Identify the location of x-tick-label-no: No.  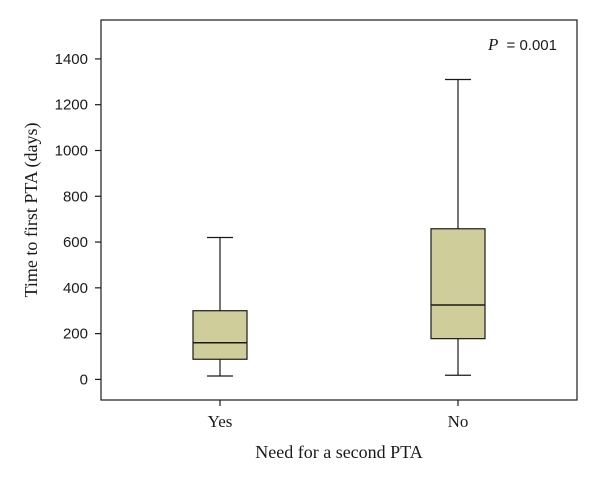
(458, 421).